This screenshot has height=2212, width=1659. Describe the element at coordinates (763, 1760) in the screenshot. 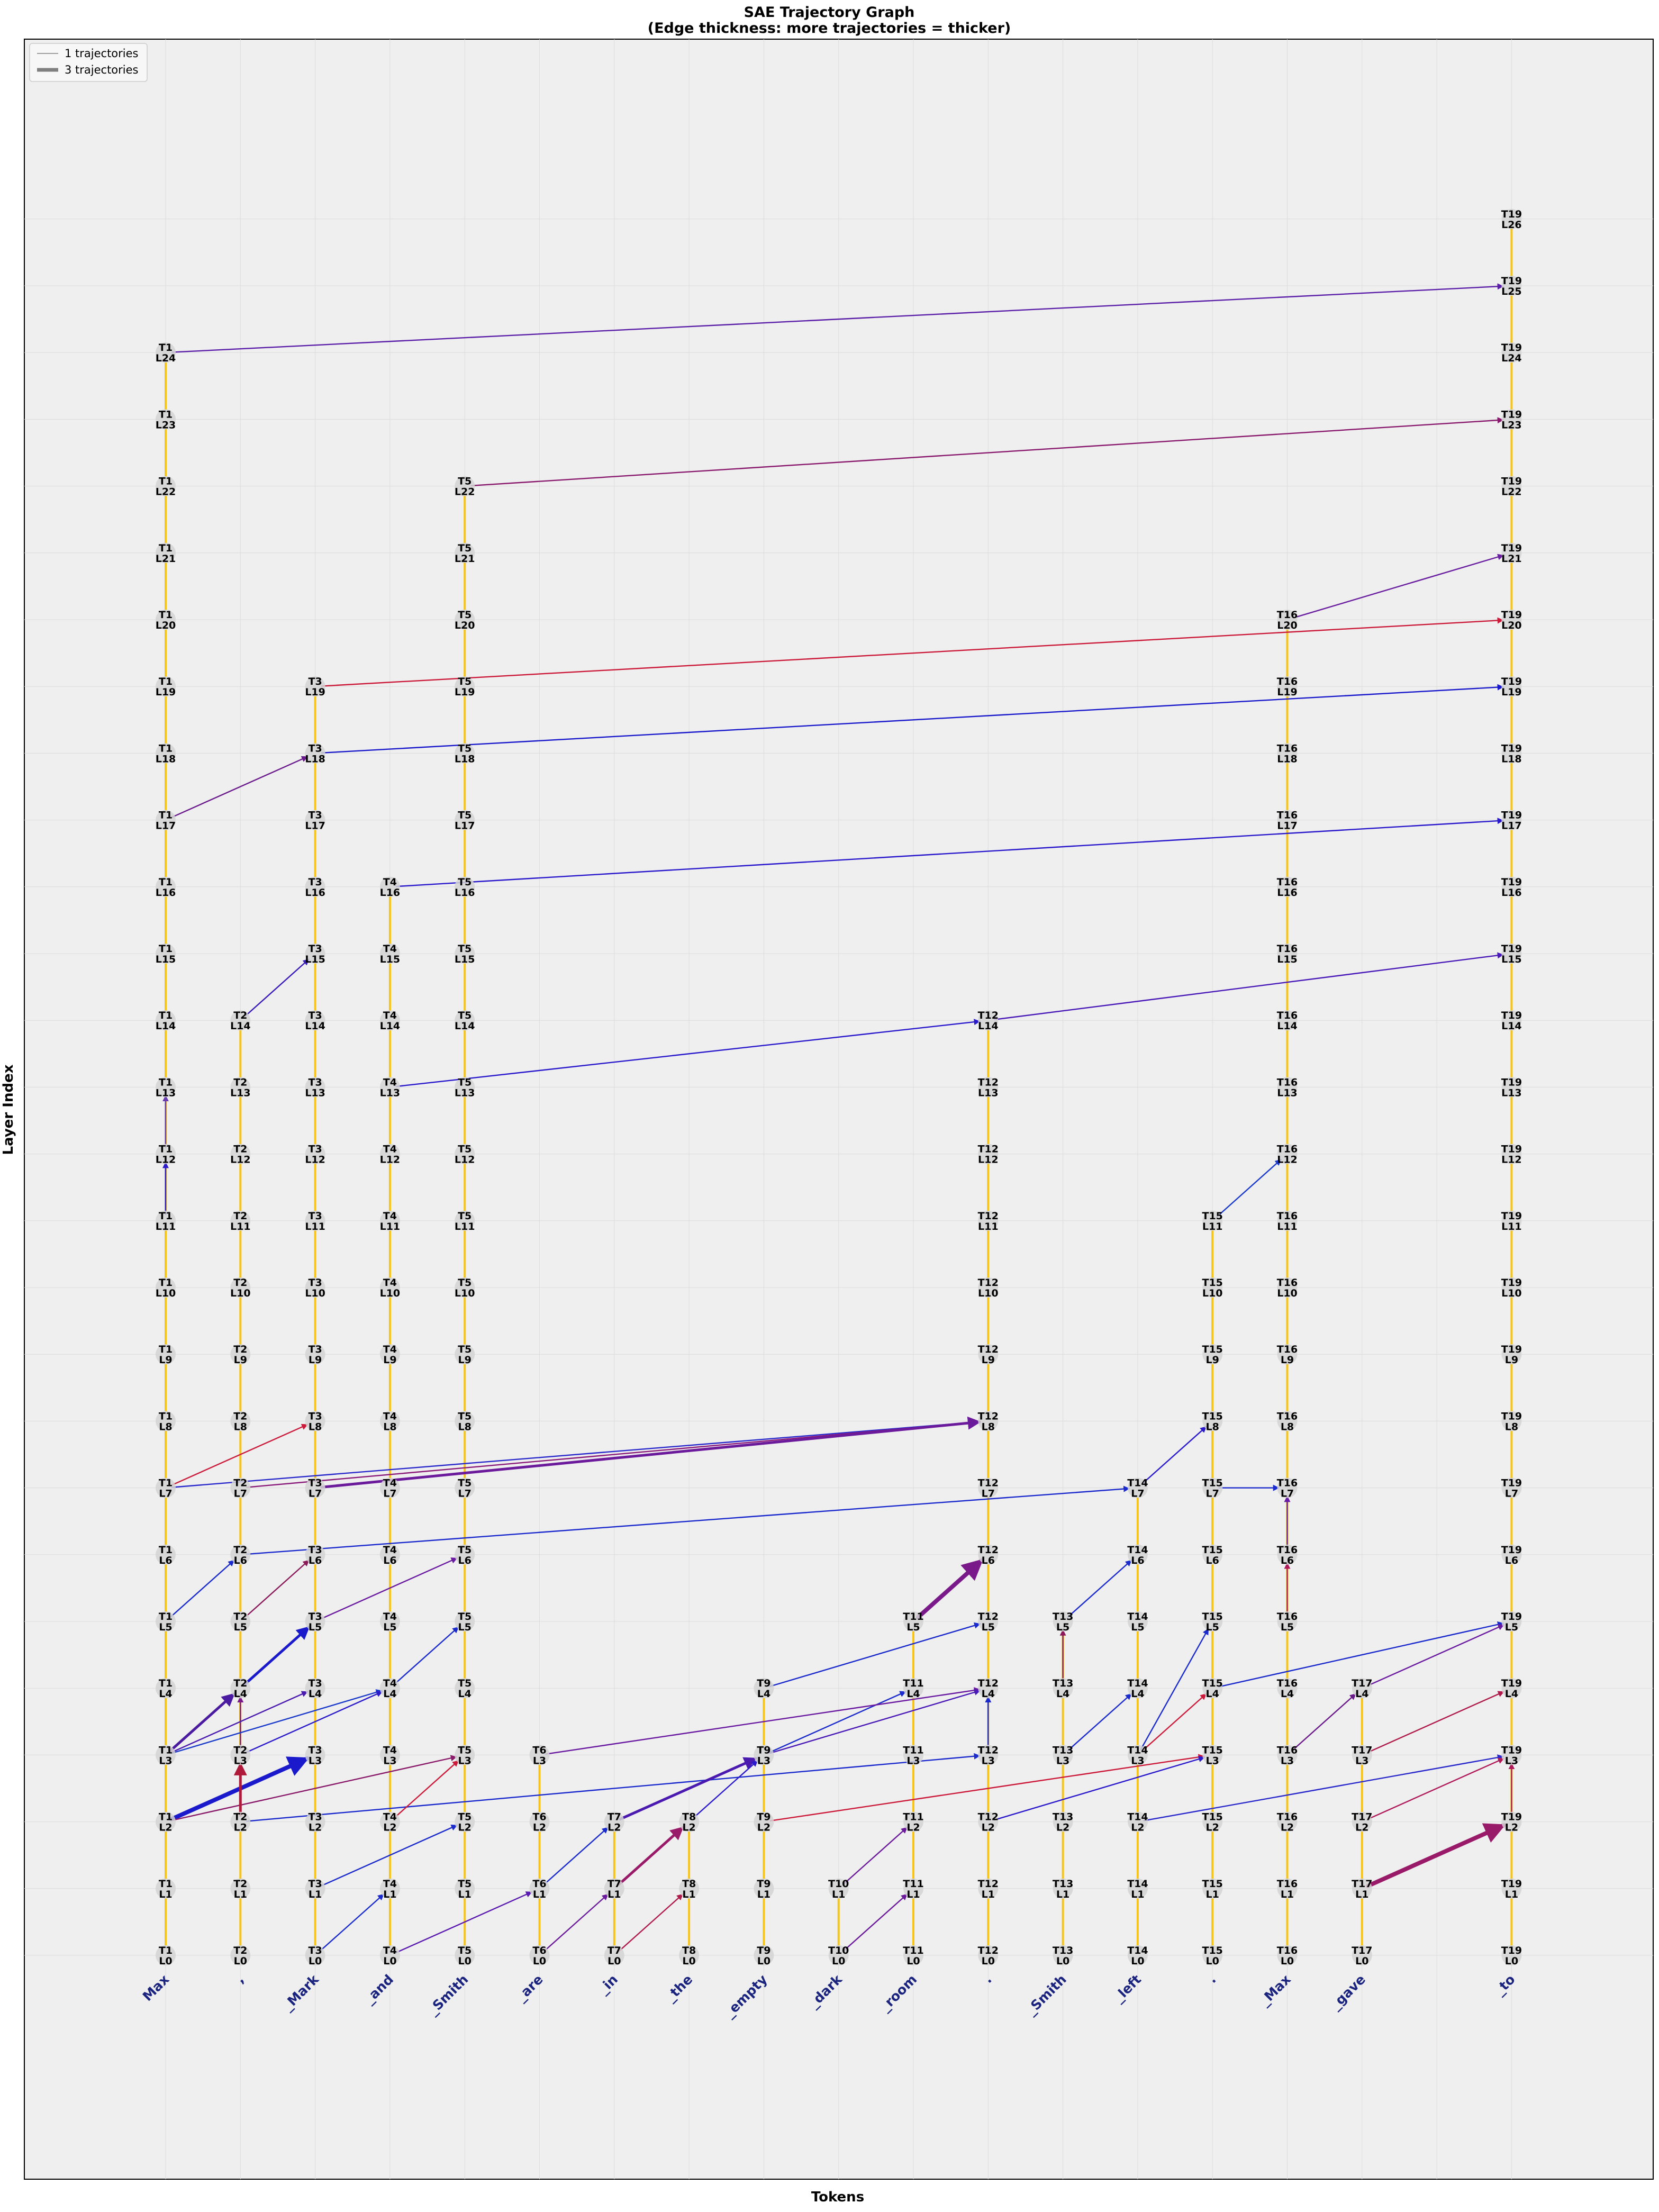

I see `node-layer-label: L3` at that location.